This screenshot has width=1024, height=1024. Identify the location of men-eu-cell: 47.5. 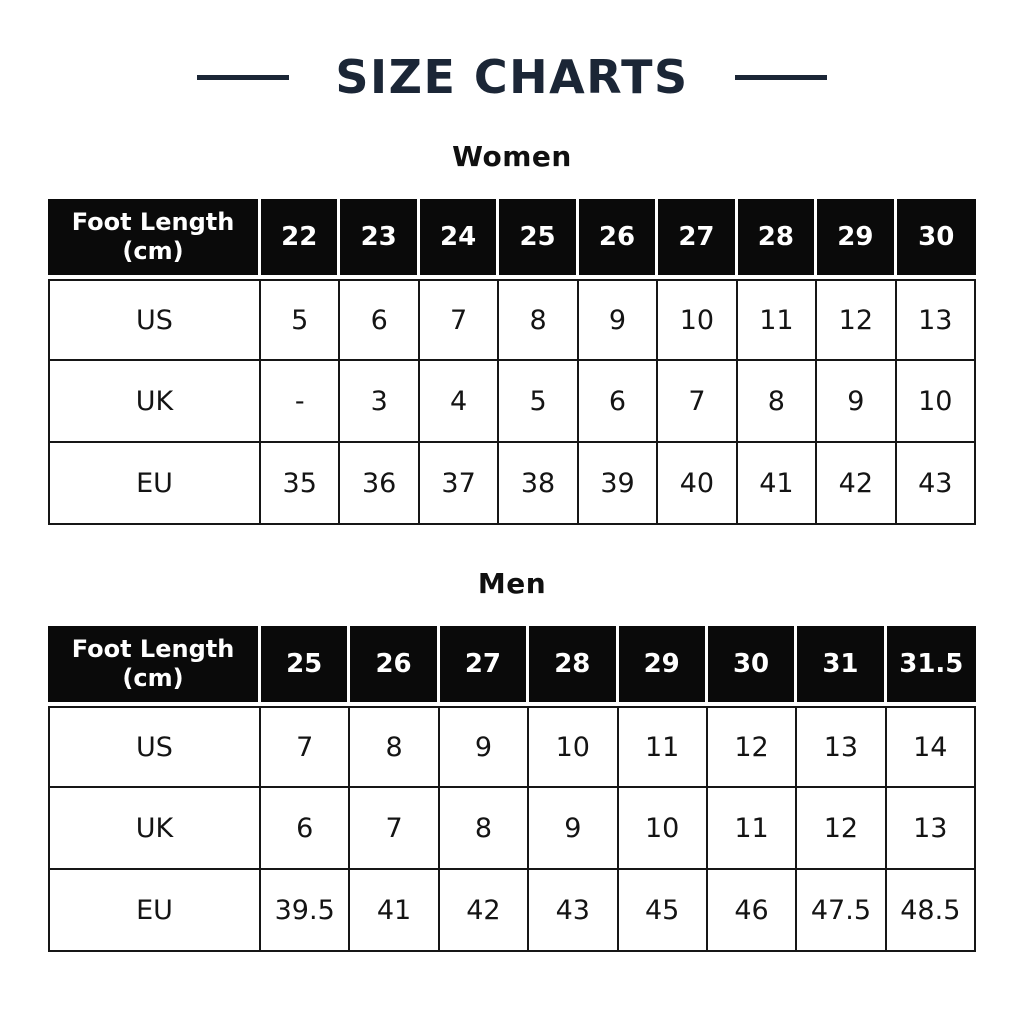
(842, 911).